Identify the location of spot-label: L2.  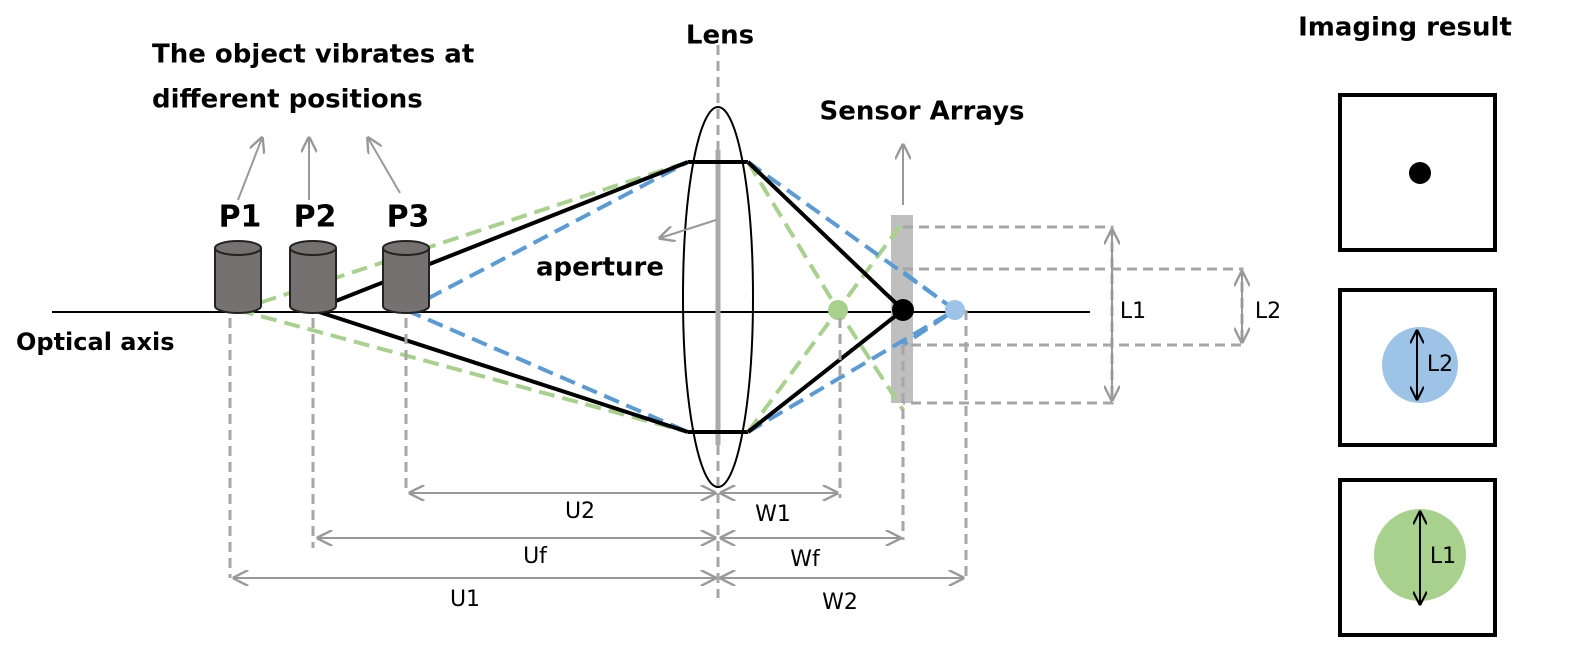
(1268, 311).